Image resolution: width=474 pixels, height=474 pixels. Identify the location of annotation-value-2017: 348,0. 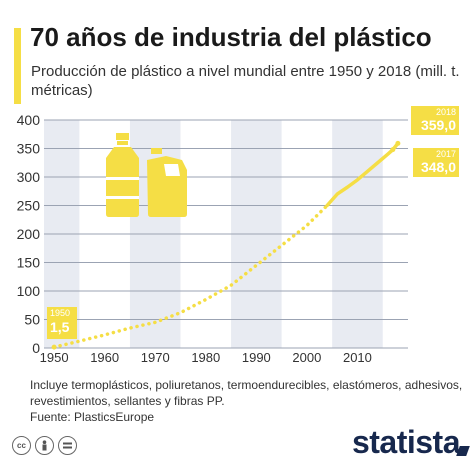
(438, 167).